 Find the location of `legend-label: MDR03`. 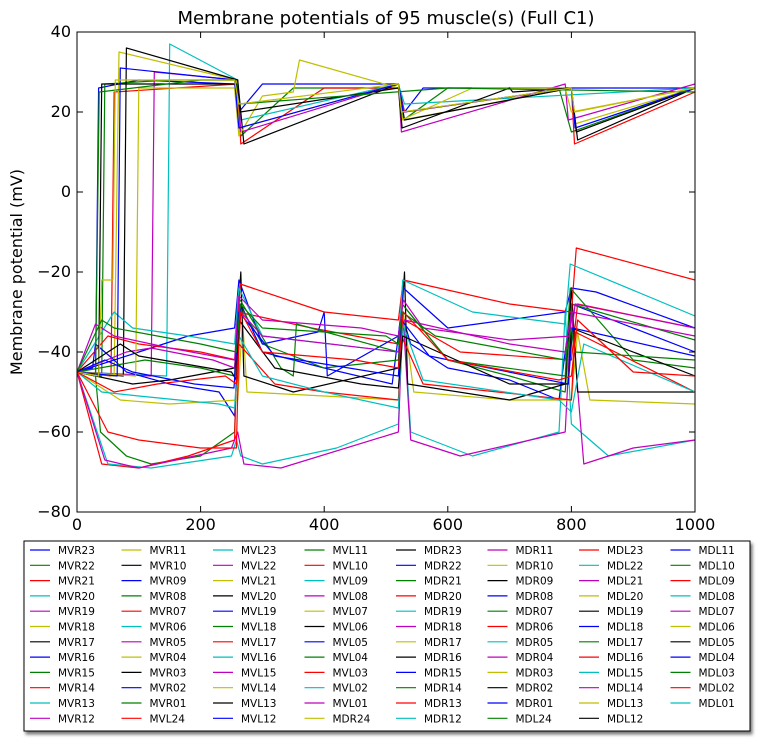

legend-label: MDR03 is located at coordinates (535, 673).